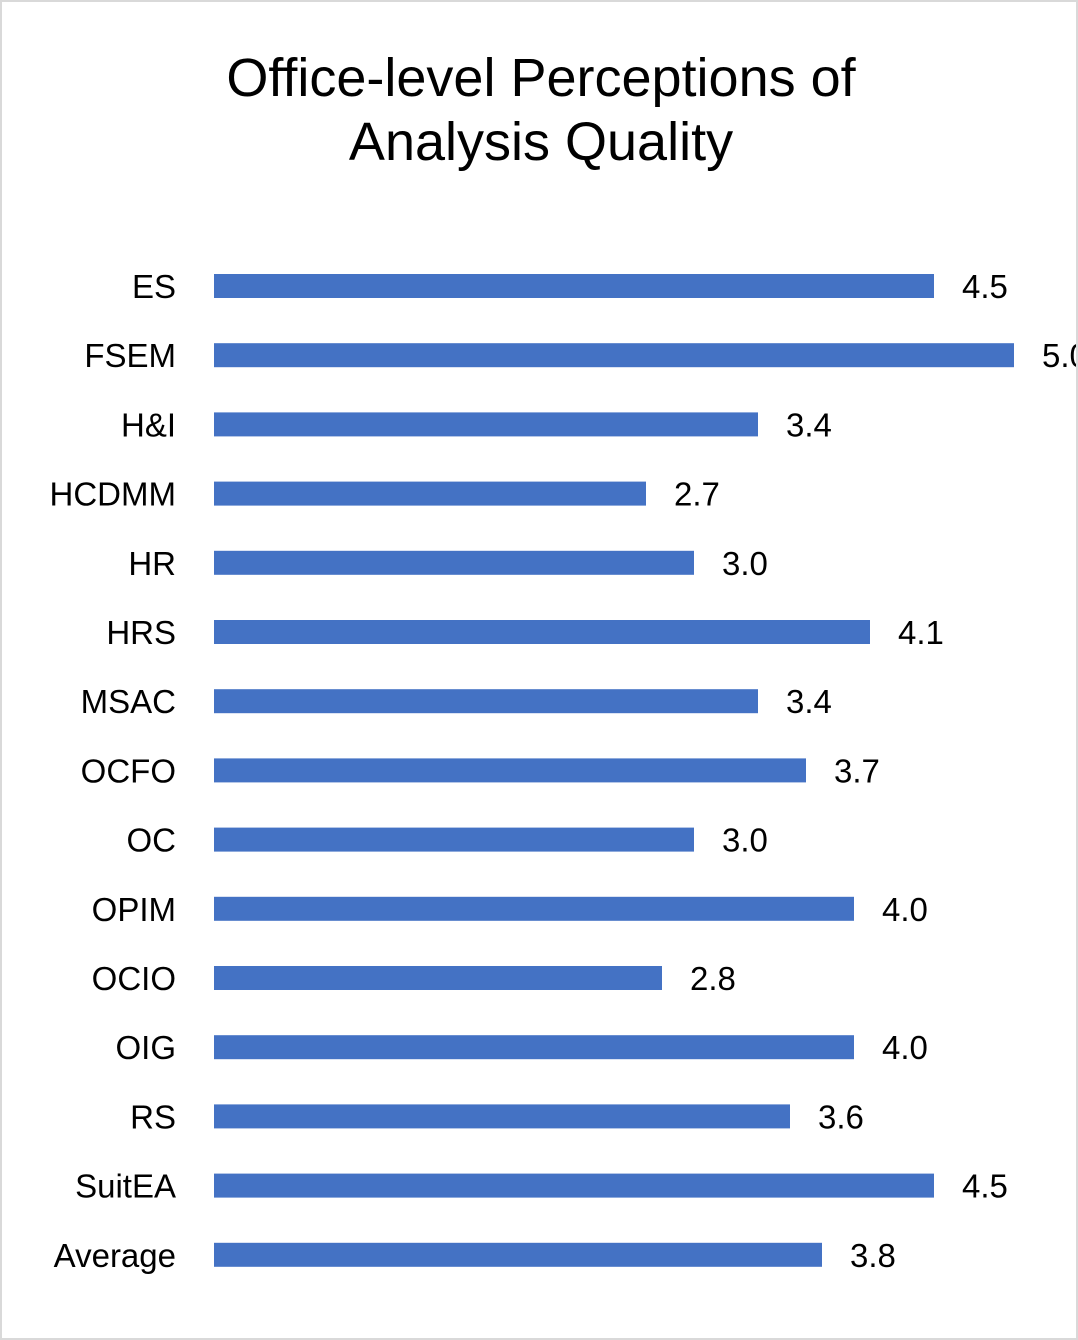  Describe the element at coordinates (115, 1255) in the screenshot. I see `category-label: Average` at that location.